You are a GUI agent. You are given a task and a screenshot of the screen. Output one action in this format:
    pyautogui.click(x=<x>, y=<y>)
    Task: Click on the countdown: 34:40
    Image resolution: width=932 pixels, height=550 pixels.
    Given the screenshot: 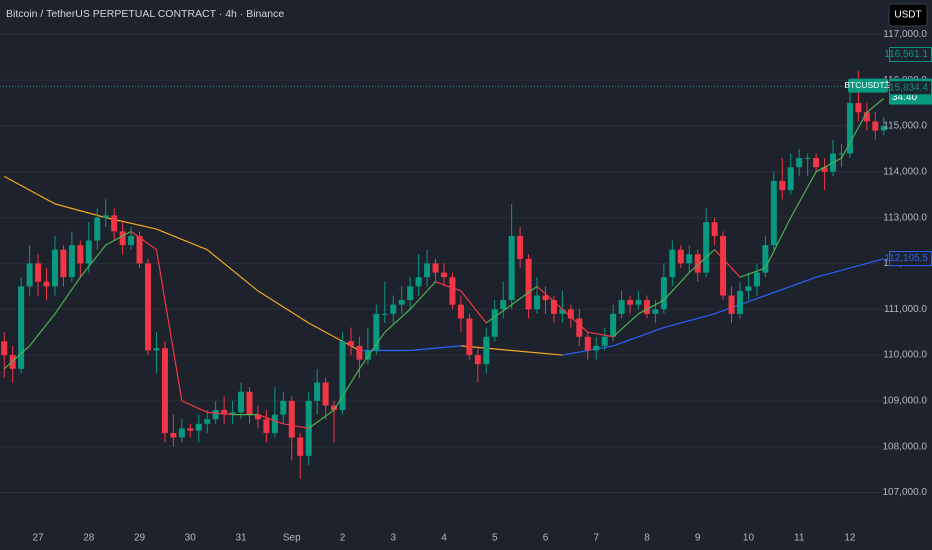 What is the action you would take?
    pyautogui.click(x=904, y=97)
    